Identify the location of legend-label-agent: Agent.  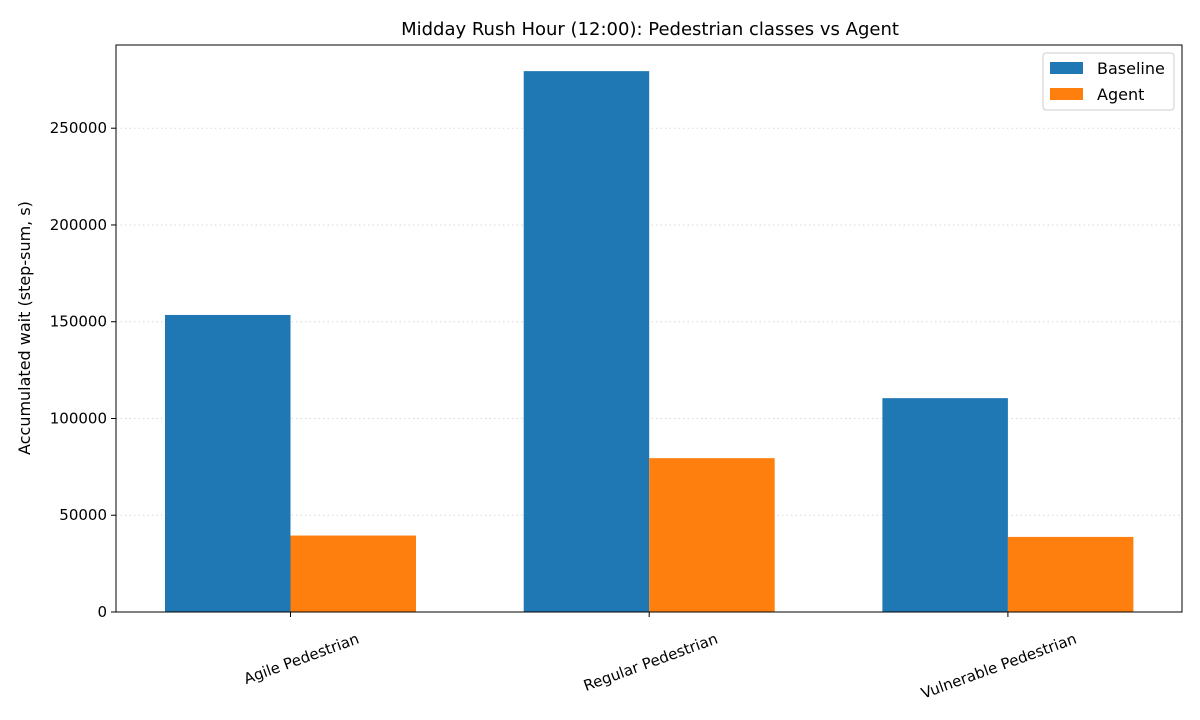
(1120, 94).